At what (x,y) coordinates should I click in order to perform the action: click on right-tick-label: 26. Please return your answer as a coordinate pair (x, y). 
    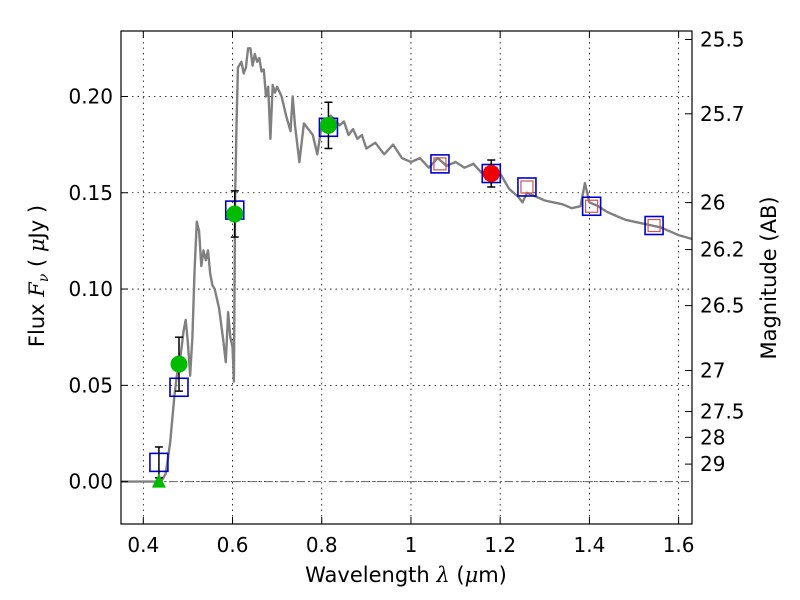
    Looking at the image, I should click on (712, 203).